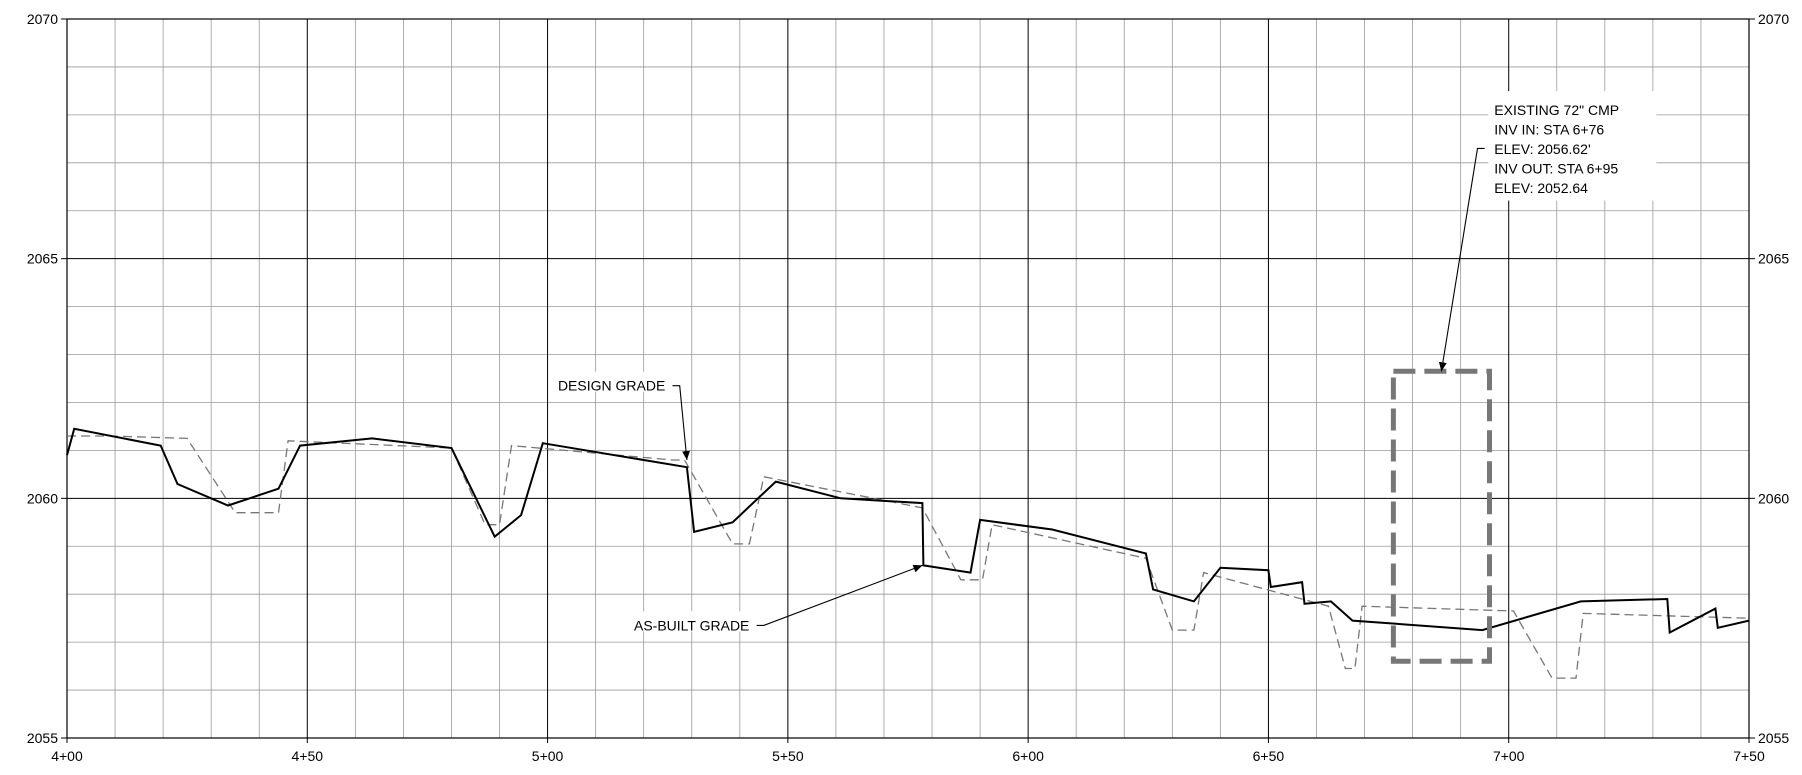 This screenshot has height=775, width=1802. I want to click on y-tick-label-right: 2060, so click(1773, 498).